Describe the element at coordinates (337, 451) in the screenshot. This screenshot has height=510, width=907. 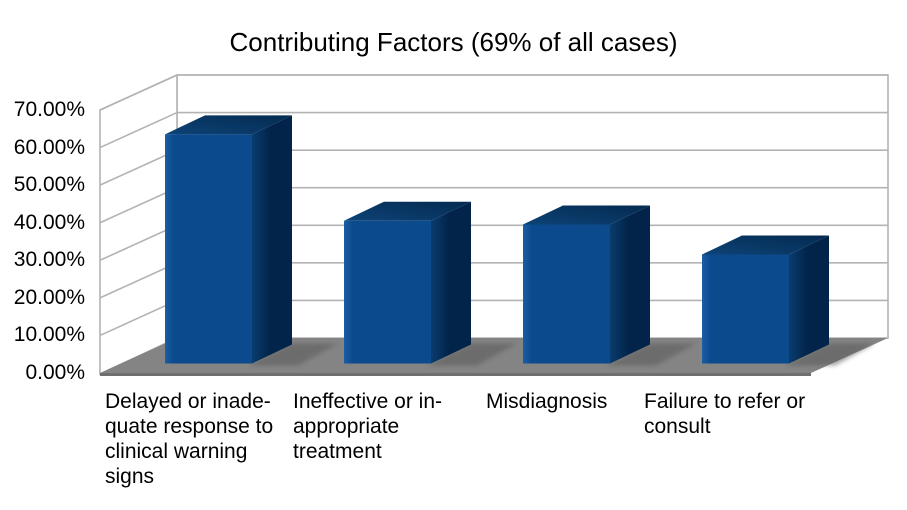
I see `x-axis-label-line: treatment` at that location.